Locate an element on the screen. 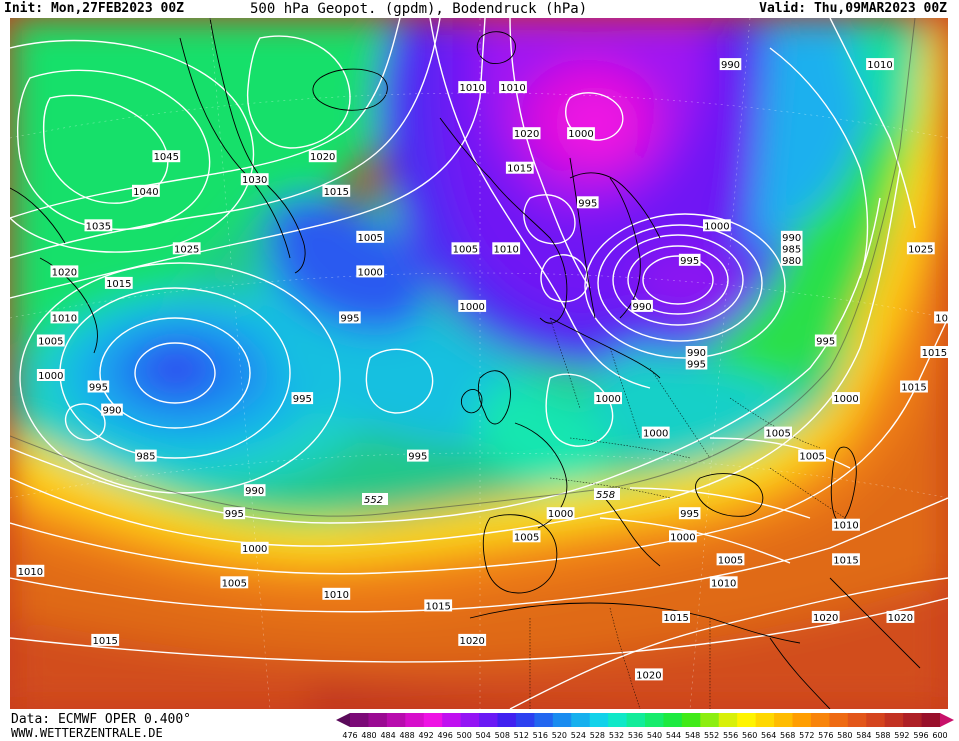  valid-time: Valid: Thu,09MAR2023 00Z is located at coordinates (853, 8).